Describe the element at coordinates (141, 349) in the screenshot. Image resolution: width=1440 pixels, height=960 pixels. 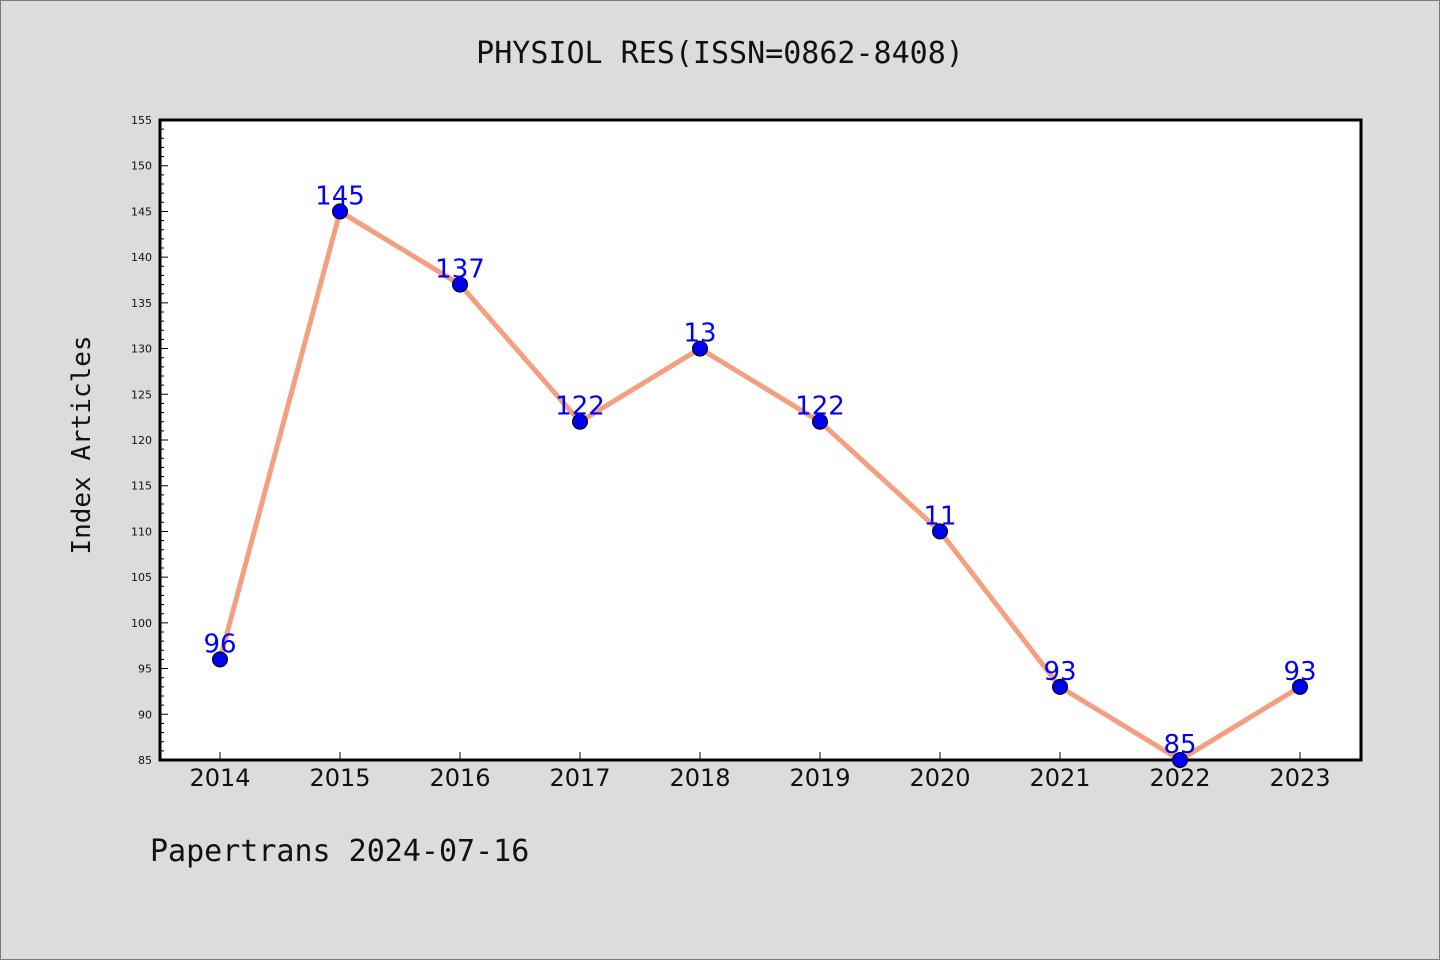
I see `y-tick-label: 130` at that location.